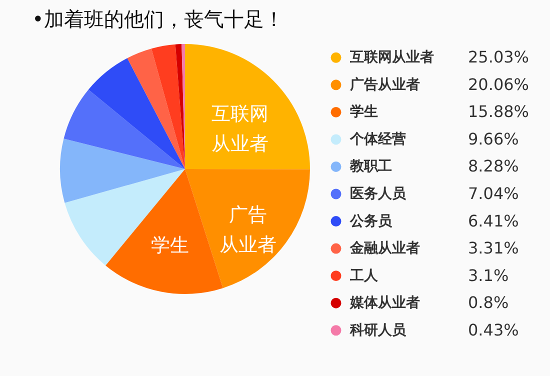 Image resolution: width=550 pixels, height=376 pixels. What do you see at coordinates (493, 248) in the screenshot?
I see `data-label: 3.31%` at bounding box center [493, 248].